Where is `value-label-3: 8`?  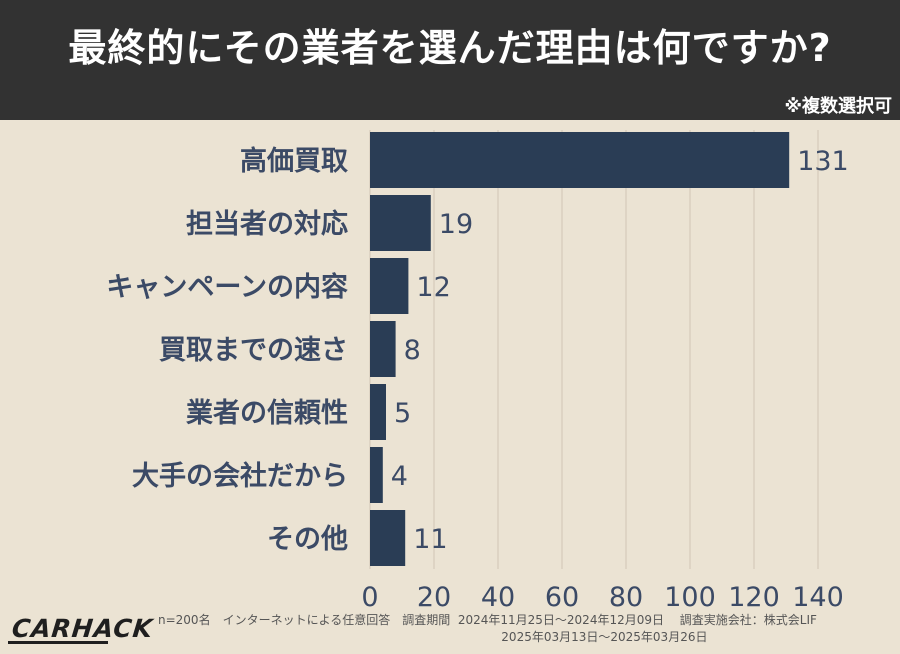 value-label-3: 8 is located at coordinates (412, 350).